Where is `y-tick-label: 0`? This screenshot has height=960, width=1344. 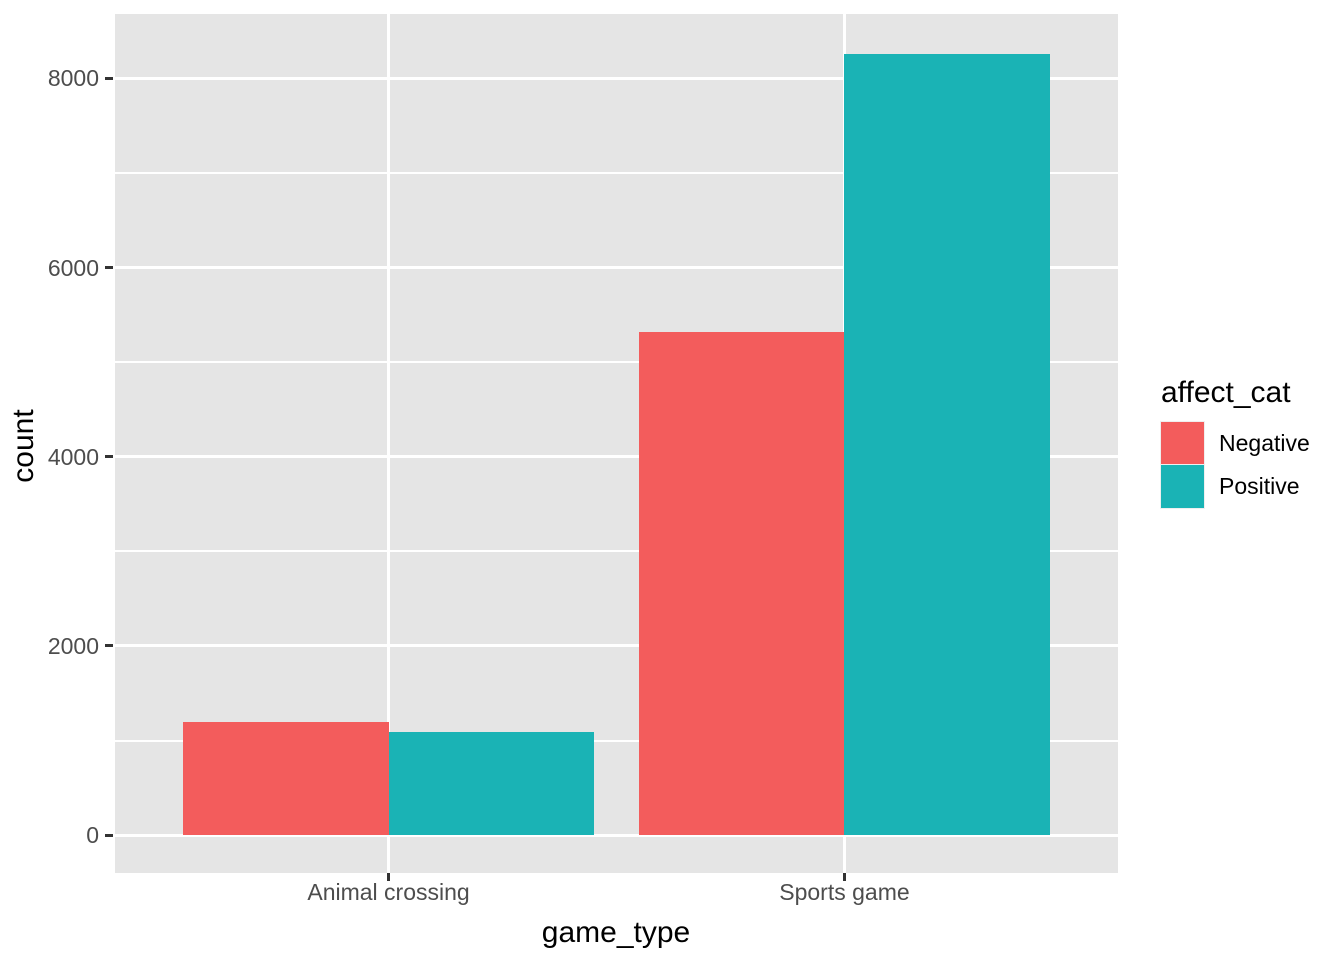
y-tick-label: 0 is located at coordinates (92, 835).